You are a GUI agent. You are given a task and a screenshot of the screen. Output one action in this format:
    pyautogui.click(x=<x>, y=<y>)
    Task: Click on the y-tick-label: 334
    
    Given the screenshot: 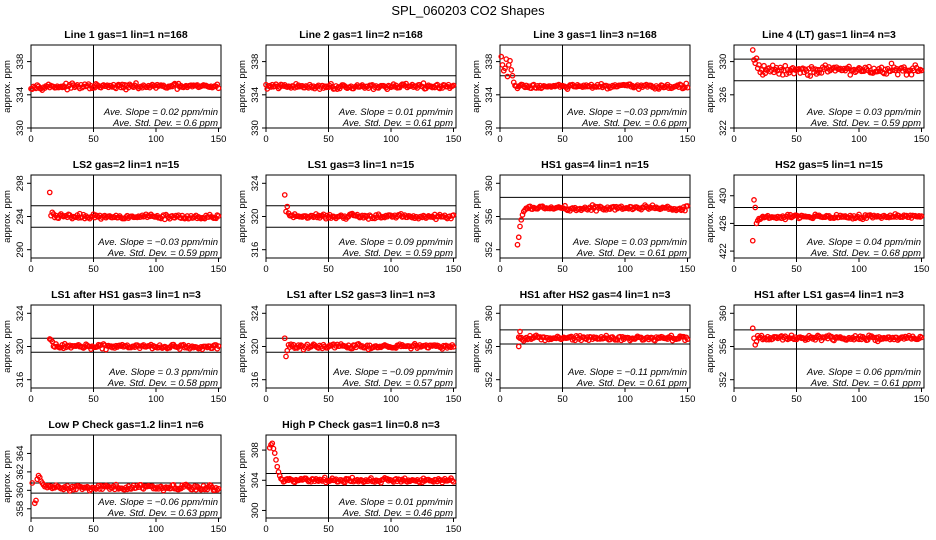 What is the action you would take?
    pyautogui.click(x=255, y=95)
    